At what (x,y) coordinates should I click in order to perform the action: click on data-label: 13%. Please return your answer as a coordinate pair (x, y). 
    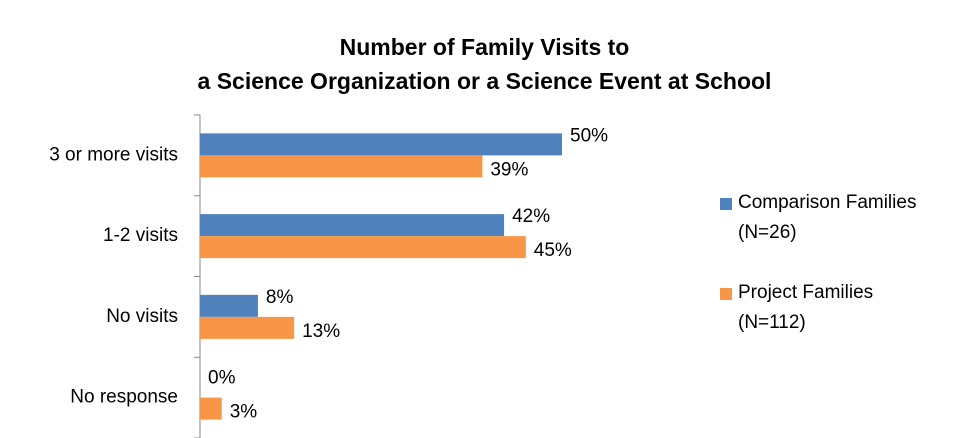
    Looking at the image, I should click on (321, 331).